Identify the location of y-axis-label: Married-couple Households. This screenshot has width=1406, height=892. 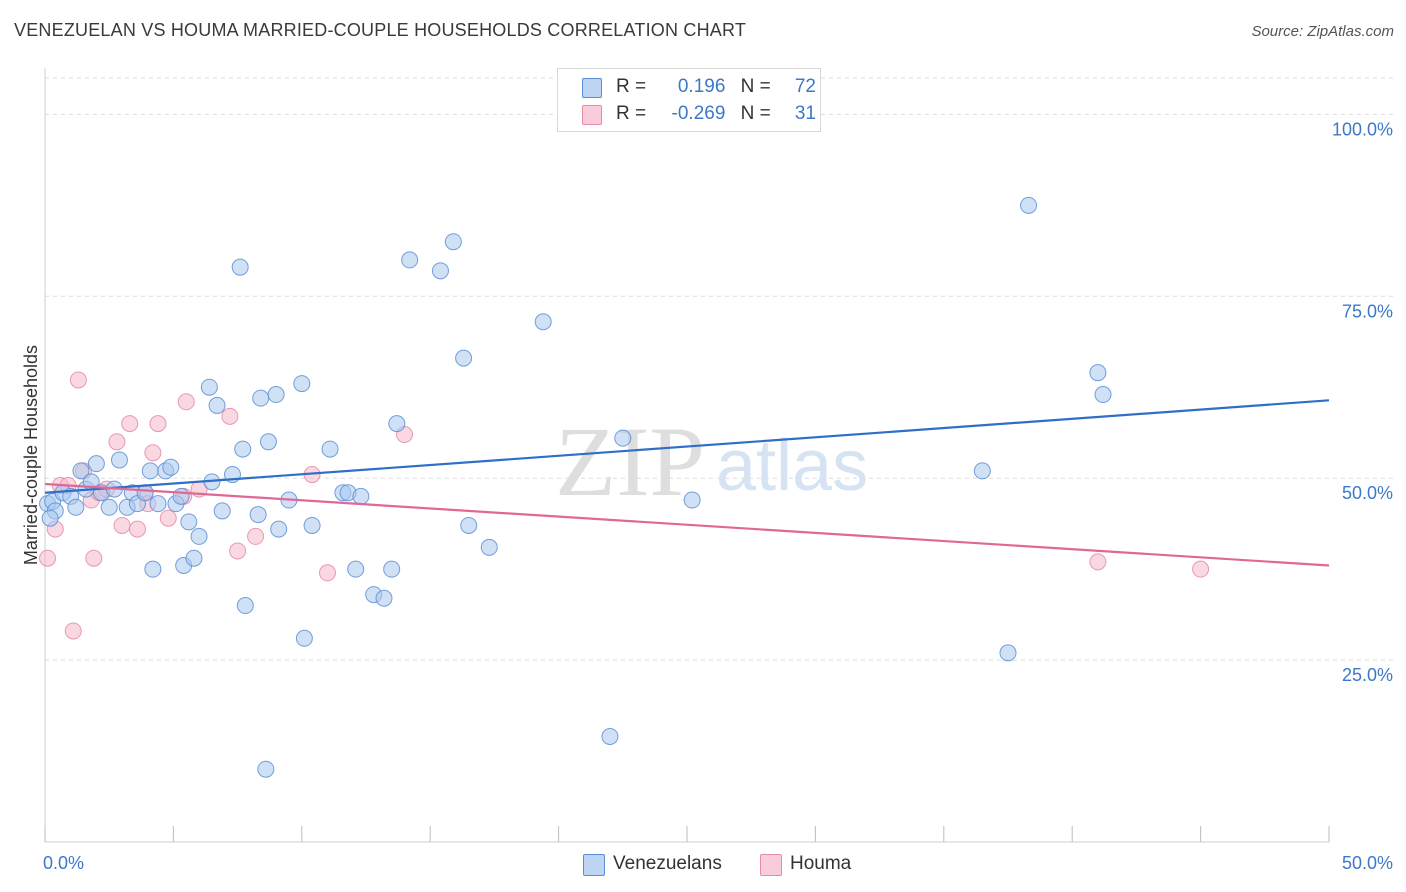
(31, 455).